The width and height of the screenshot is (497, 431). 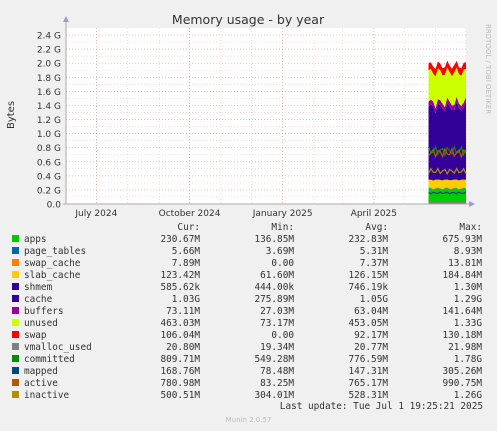 What do you see at coordinates (462, 275) in the screenshot?
I see `legend-max-value: 184.84M` at bounding box center [462, 275].